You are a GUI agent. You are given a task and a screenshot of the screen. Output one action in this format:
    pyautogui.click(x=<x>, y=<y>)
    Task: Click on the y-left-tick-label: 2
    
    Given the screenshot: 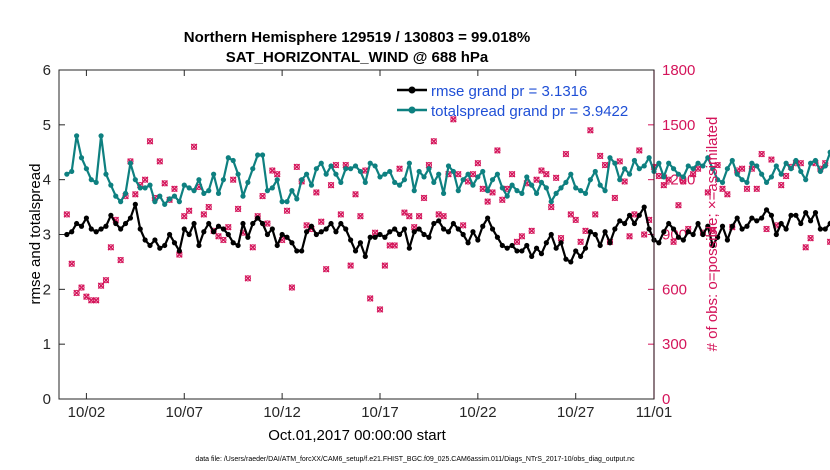 What is the action you would take?
    pyautogui.click(x=47, y=289)
    